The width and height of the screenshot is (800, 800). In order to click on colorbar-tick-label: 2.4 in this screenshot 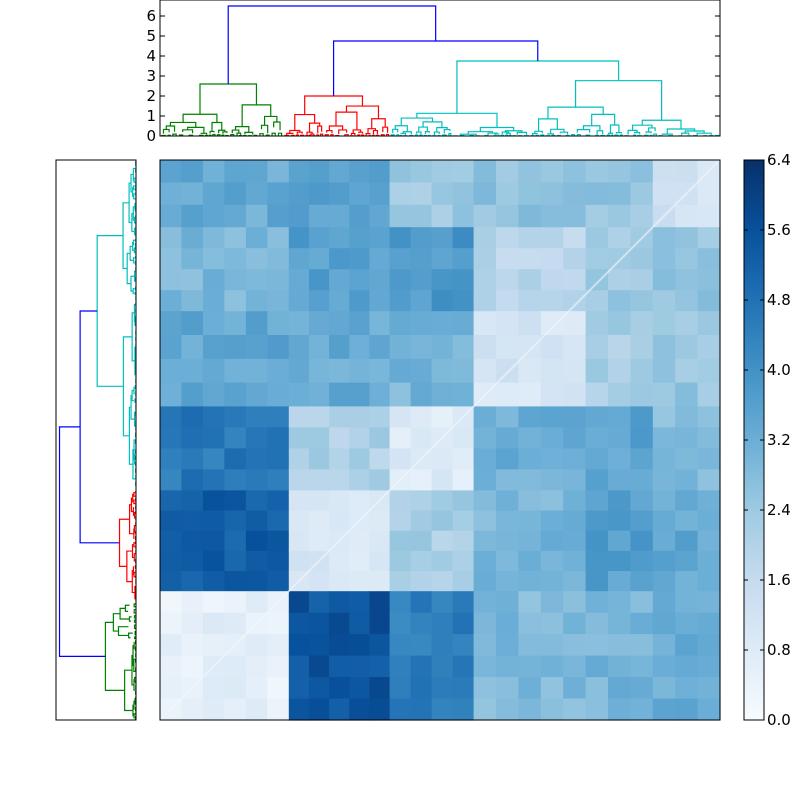, I will do `click(779, 510)`.